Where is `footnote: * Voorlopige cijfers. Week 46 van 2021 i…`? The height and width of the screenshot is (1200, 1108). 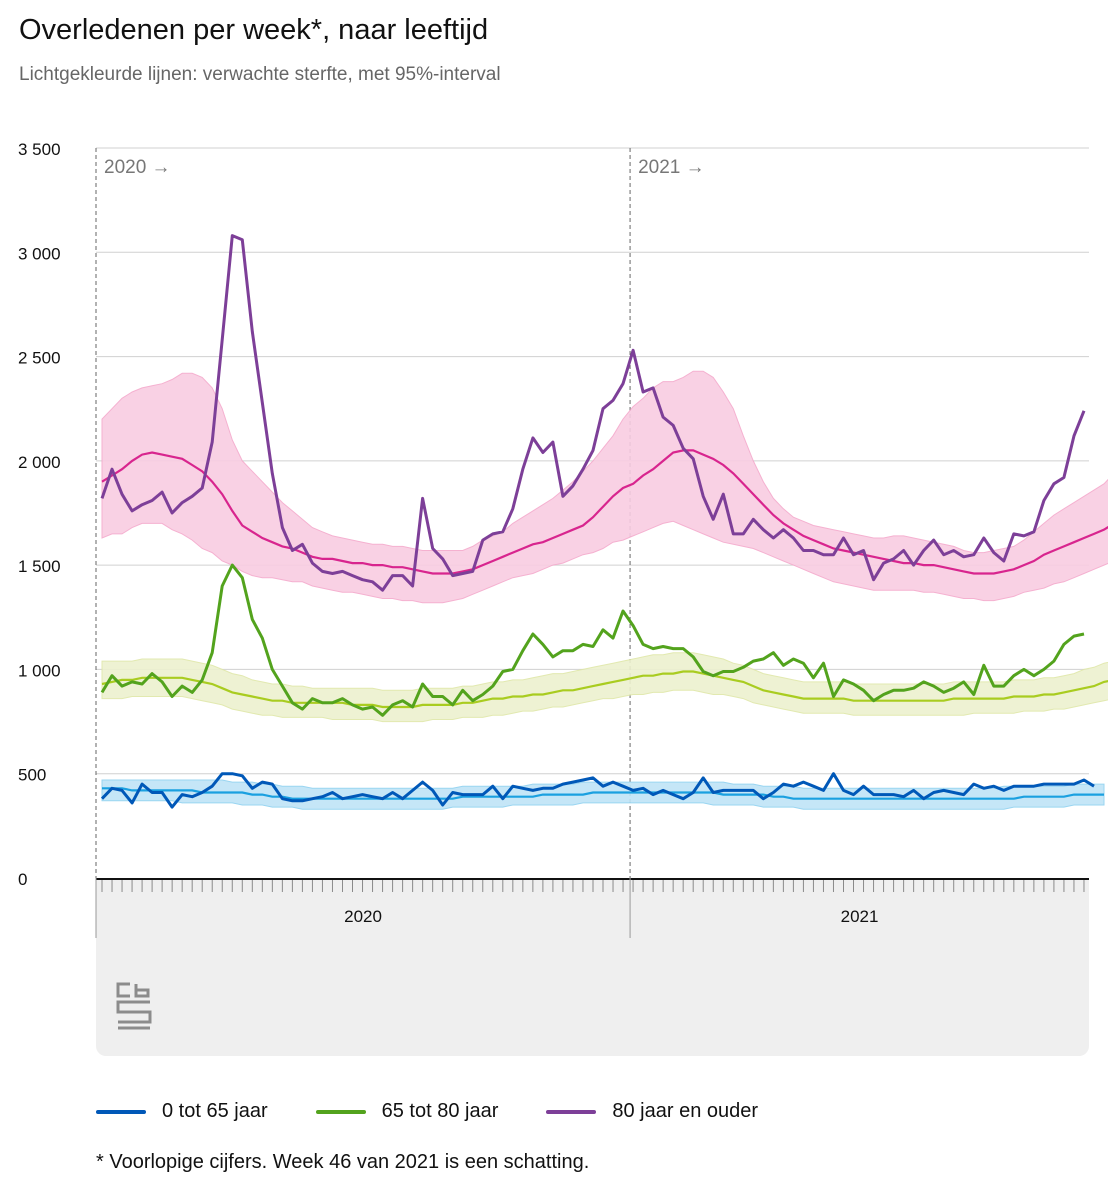 footnote: * Voorlopige cijfers. Week 46 van 2021 i… is located at coordinates (343, 1162).